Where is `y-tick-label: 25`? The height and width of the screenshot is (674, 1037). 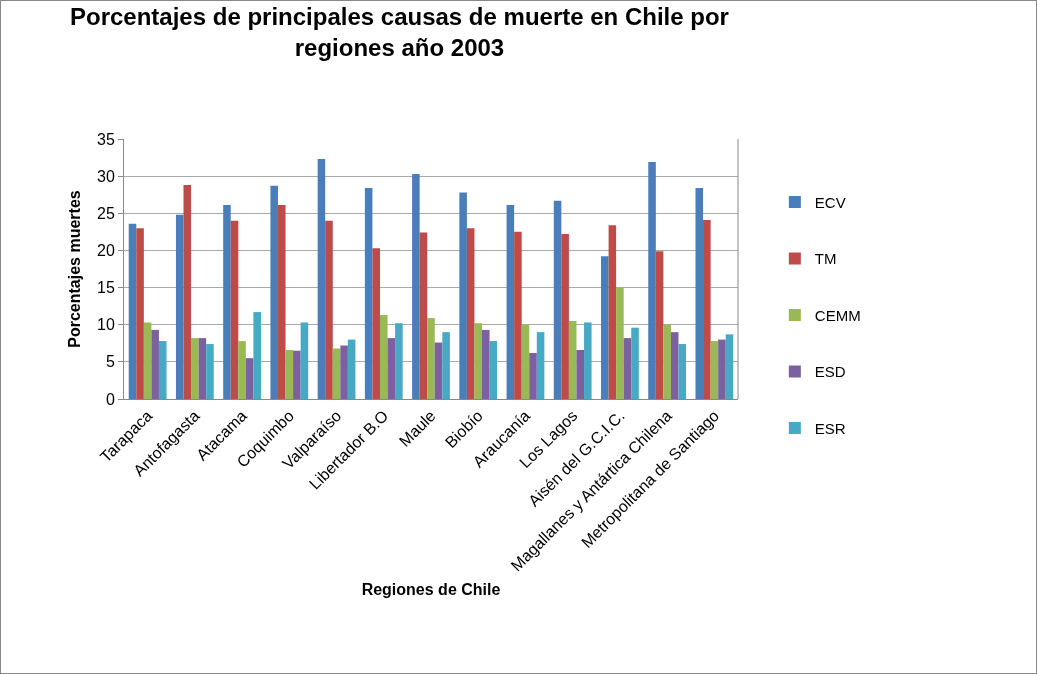 y-tick-label: 25 is located at coordinates (106, 213).